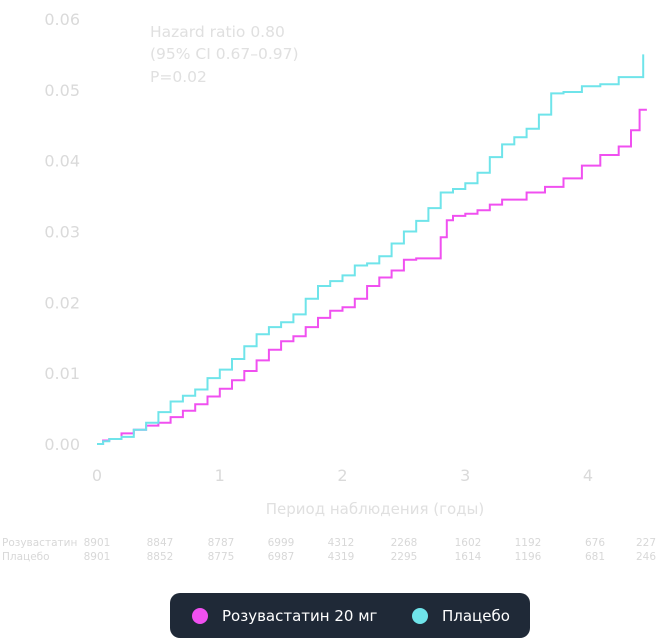  What do you see at coordinates (62, 19) in the screenshot?
I see `y-tick-label: 0.06` at bounding box center [62, 19].